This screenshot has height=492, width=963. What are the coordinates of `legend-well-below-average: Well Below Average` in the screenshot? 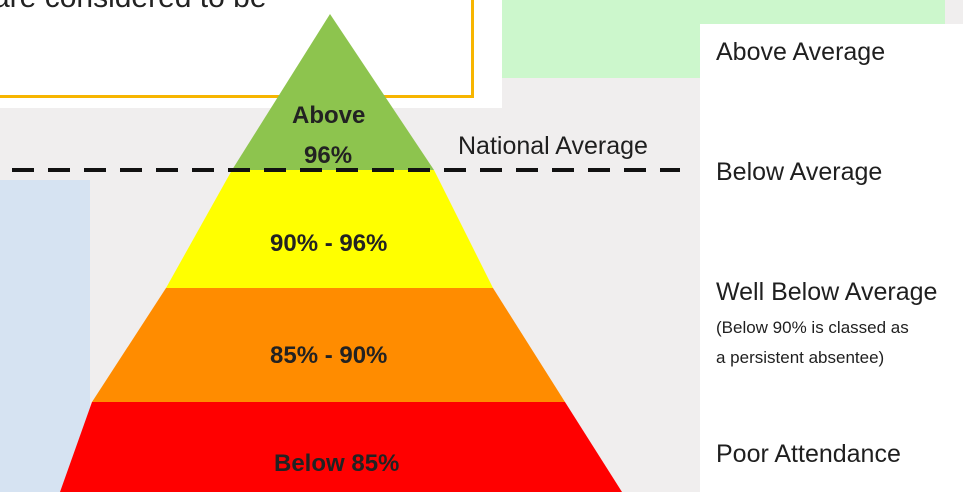 It's located at (827, 292).